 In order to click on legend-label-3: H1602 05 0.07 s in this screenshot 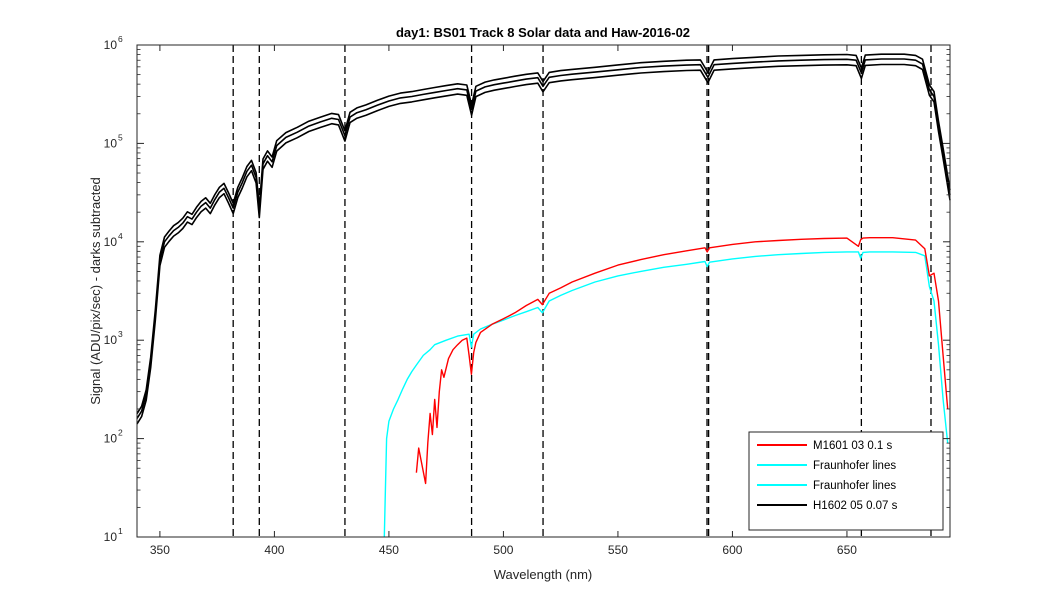, I will do `click(855, 506)`.